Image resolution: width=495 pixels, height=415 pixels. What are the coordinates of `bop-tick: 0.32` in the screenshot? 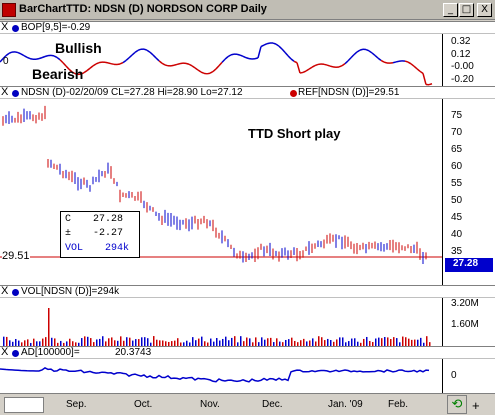 It's located at (461, 41).